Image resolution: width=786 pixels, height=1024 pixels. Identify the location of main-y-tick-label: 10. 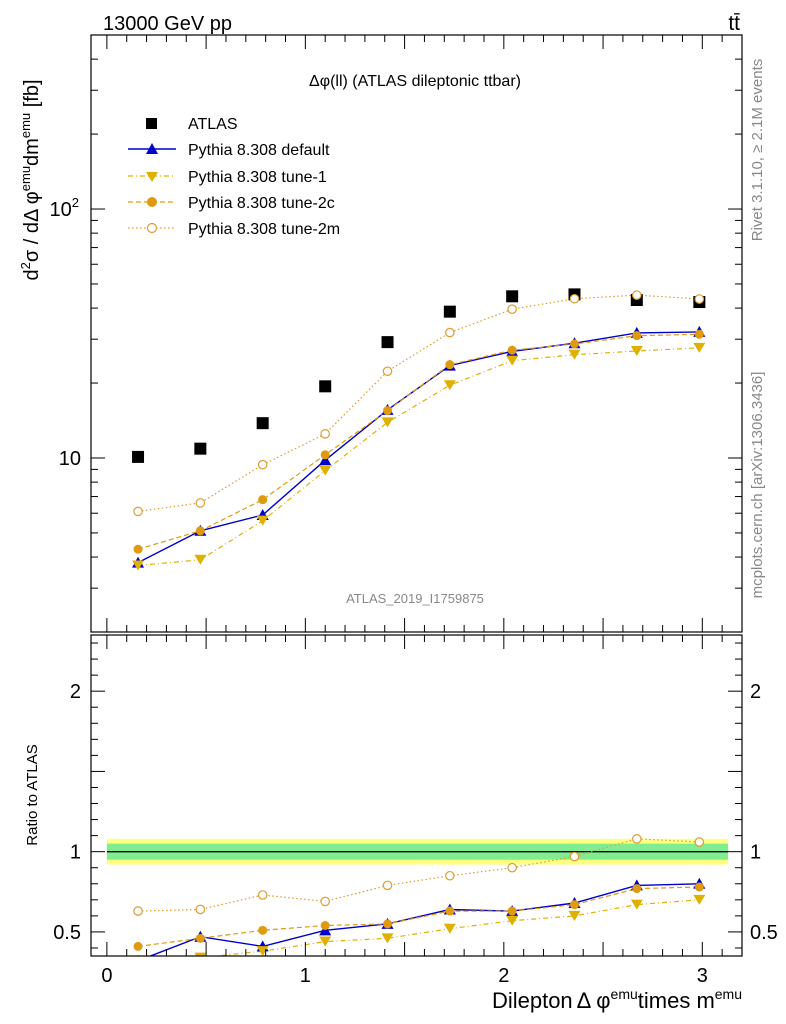
(70, 459).